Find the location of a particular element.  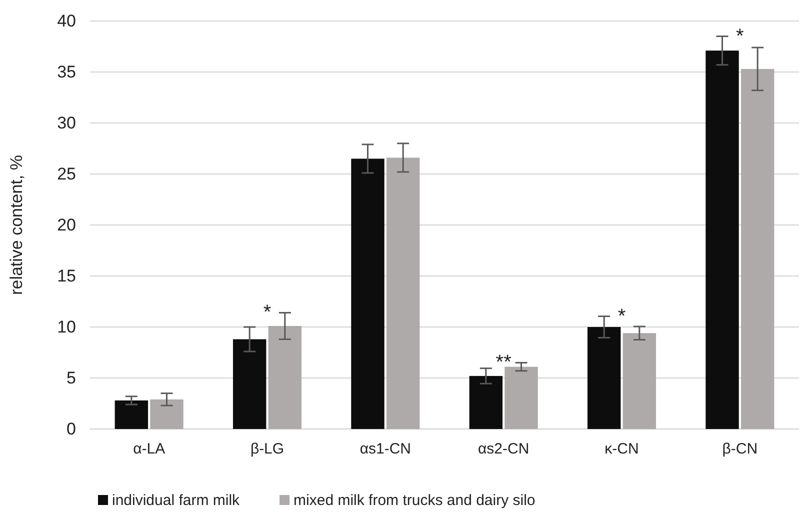

legend-label: mixed milk from trucks and dairy silo is located at coordinates (415, 500).